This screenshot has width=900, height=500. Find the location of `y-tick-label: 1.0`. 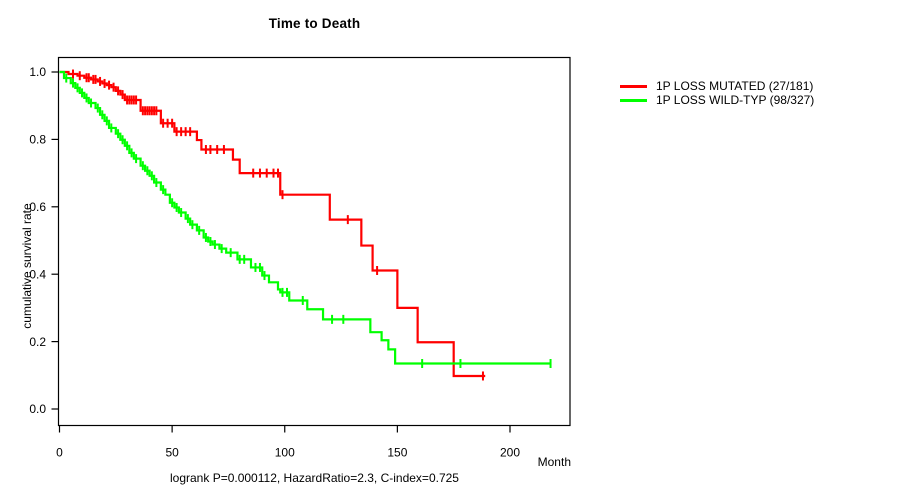

y-tick-label: 1.0 is located at coordinates (37, 72).